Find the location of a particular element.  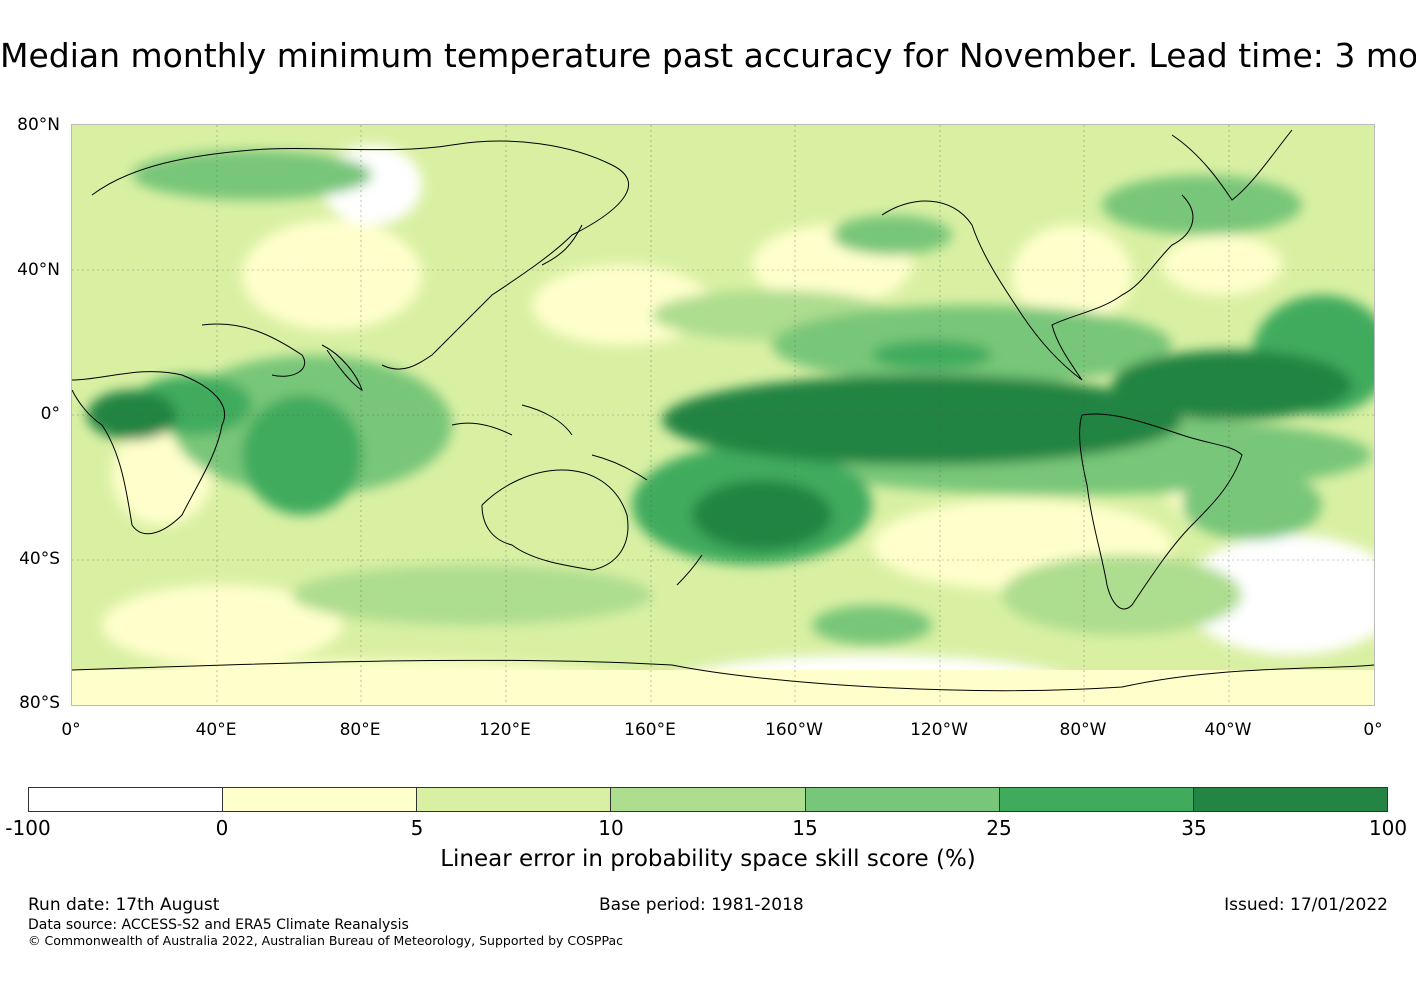

lat-label-40s: 40°S is located at coordinates (39, 559).